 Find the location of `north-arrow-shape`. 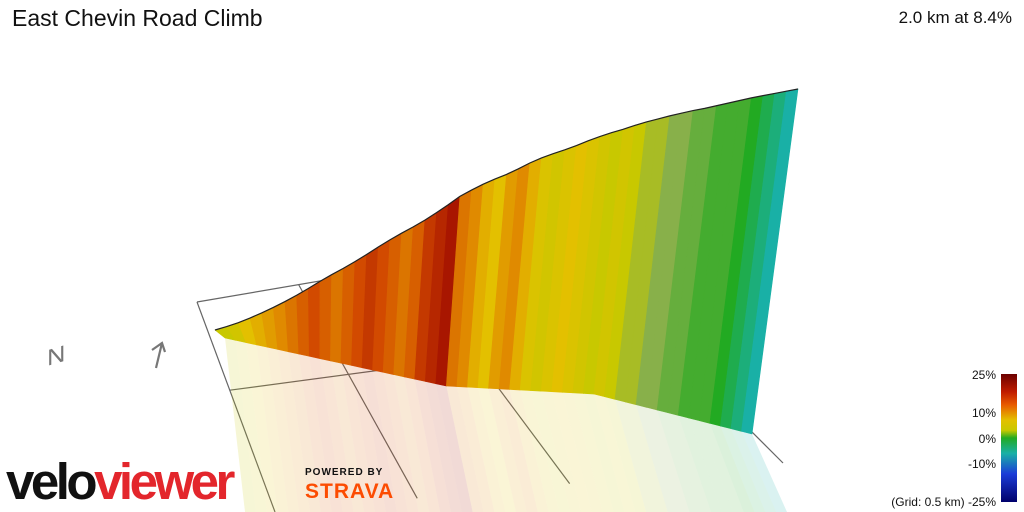

north-arrow-shape is located at coordinates (159, 355).